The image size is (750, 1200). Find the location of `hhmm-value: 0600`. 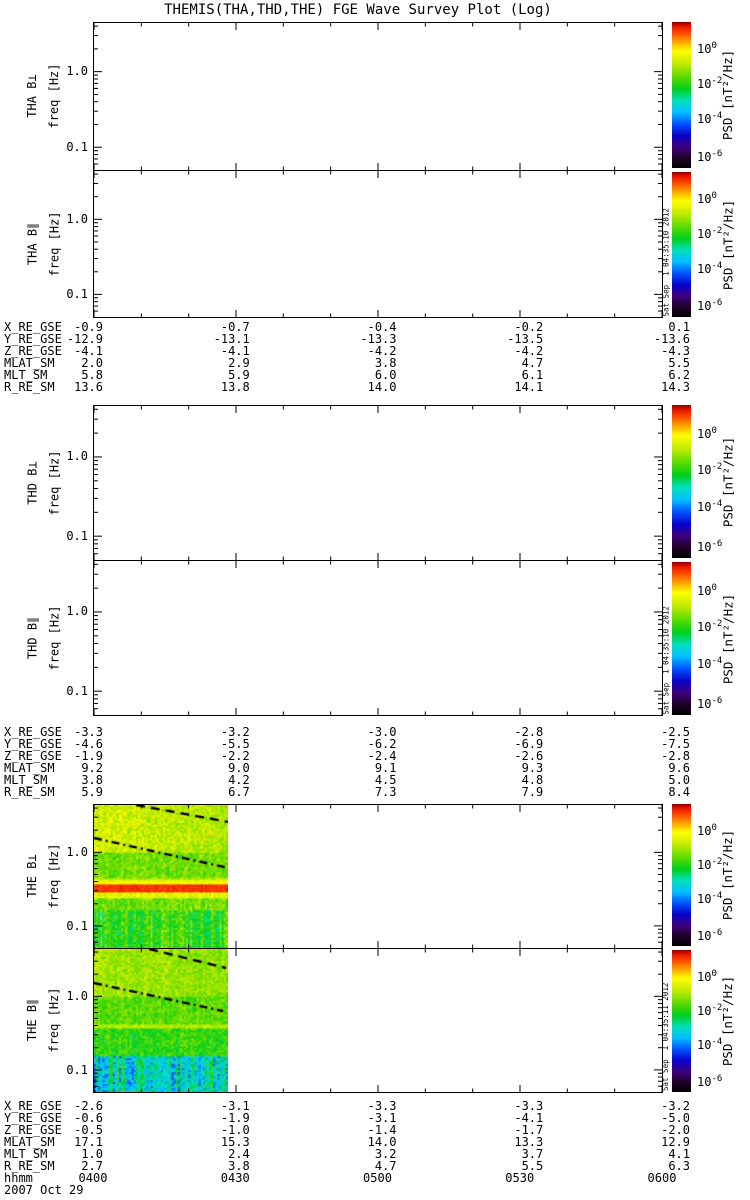

hhmm-value: 0600 is located at coordinates (662, 1178).